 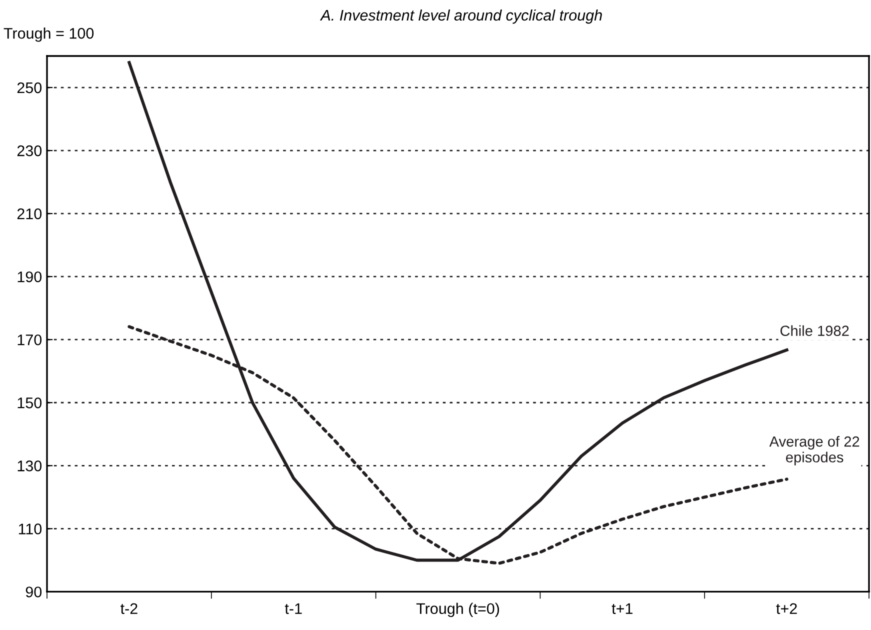 What do you see at coordinates (30, 402) in the screenshot?
I see `y-tick-label: 150` at bounding box center [30, 402].